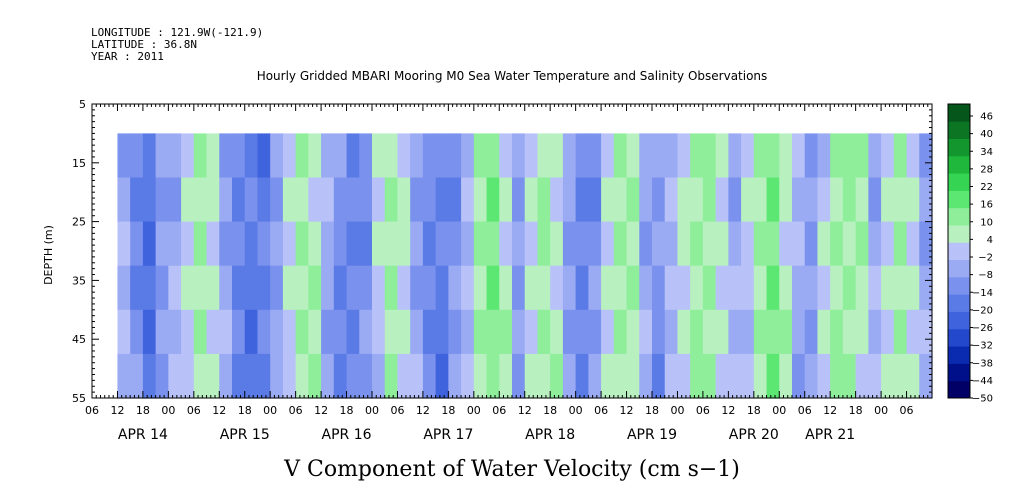 This screenshot has width=1009, height=504. I want to click on colorbar-border, so click(959, 251).